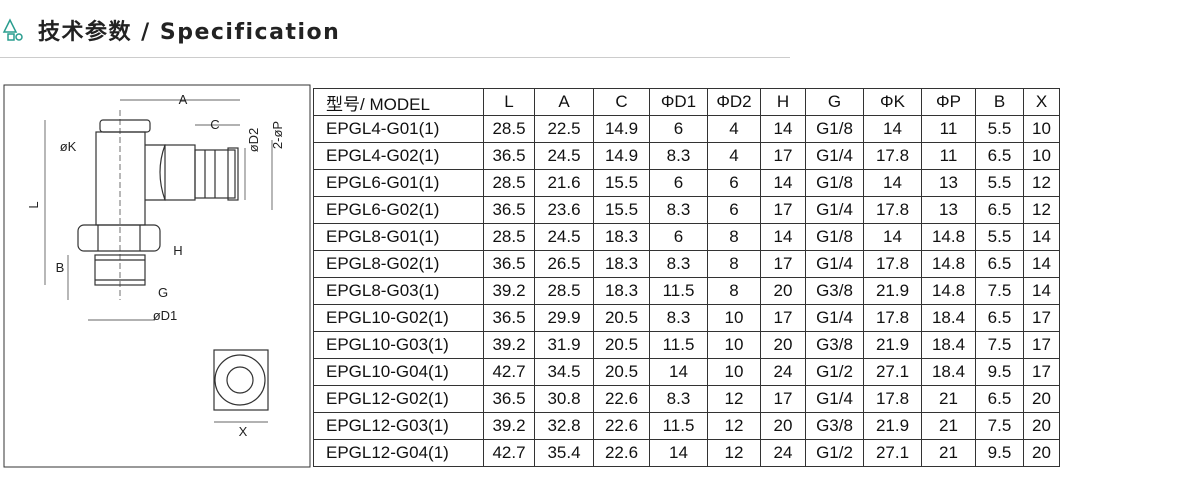 The width and height of the screenshot is (1187, 500). Describe the element at coordinates (509, 102) in the screenshot. I see `column-header: L` at that location.